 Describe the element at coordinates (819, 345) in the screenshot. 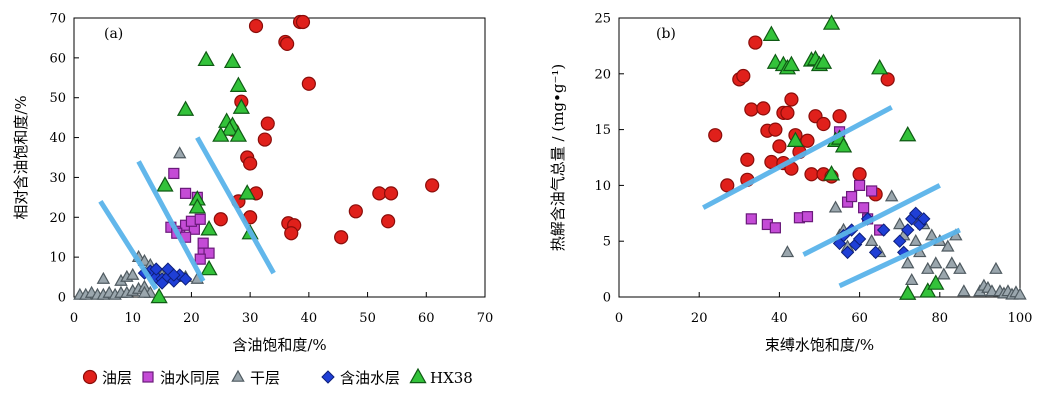

I see `panel-b-xlabel: 束缚水饱和度/%` at that location.